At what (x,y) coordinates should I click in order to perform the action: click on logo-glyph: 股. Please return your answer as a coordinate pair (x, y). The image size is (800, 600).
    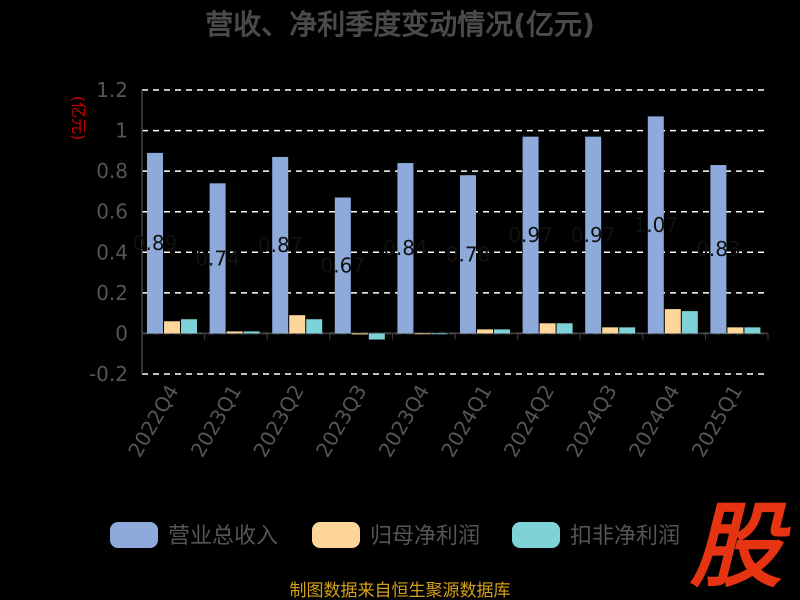
    Looking at the image, I should click on (740, 546).